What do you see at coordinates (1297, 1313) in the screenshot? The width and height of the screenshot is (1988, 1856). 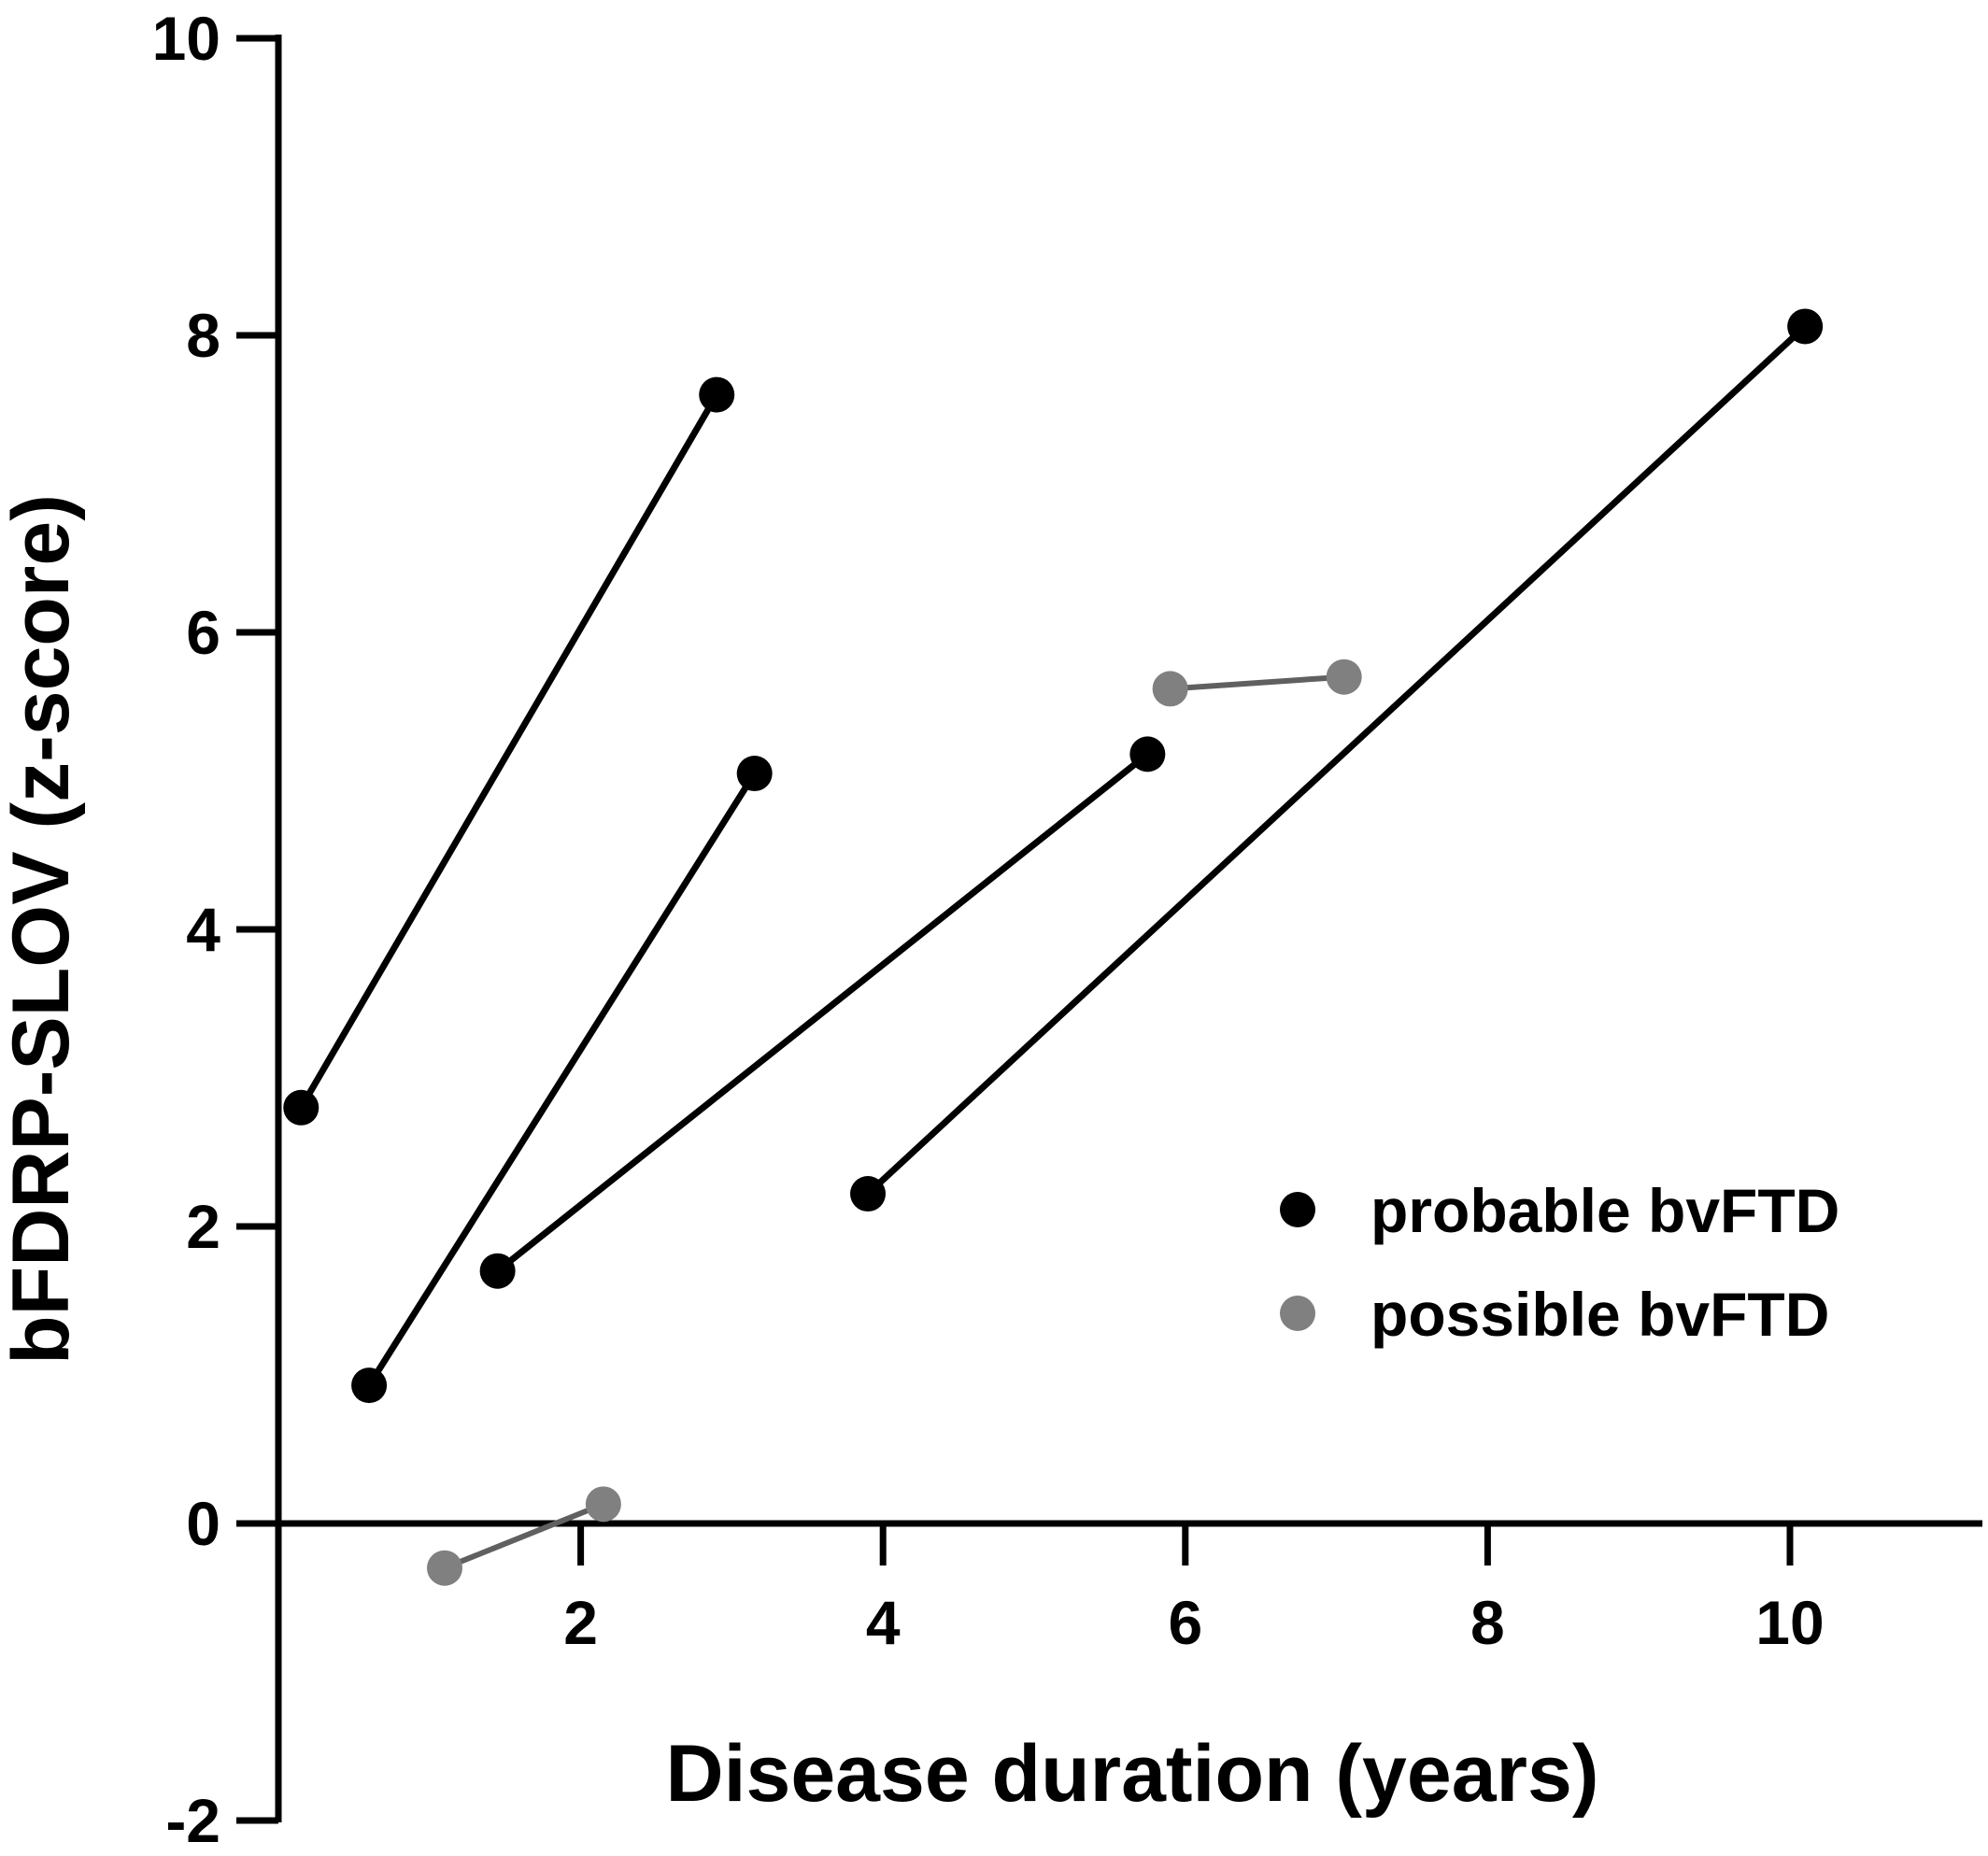 I see `legend-marker-possible` at bounding box center [1297, 1313].